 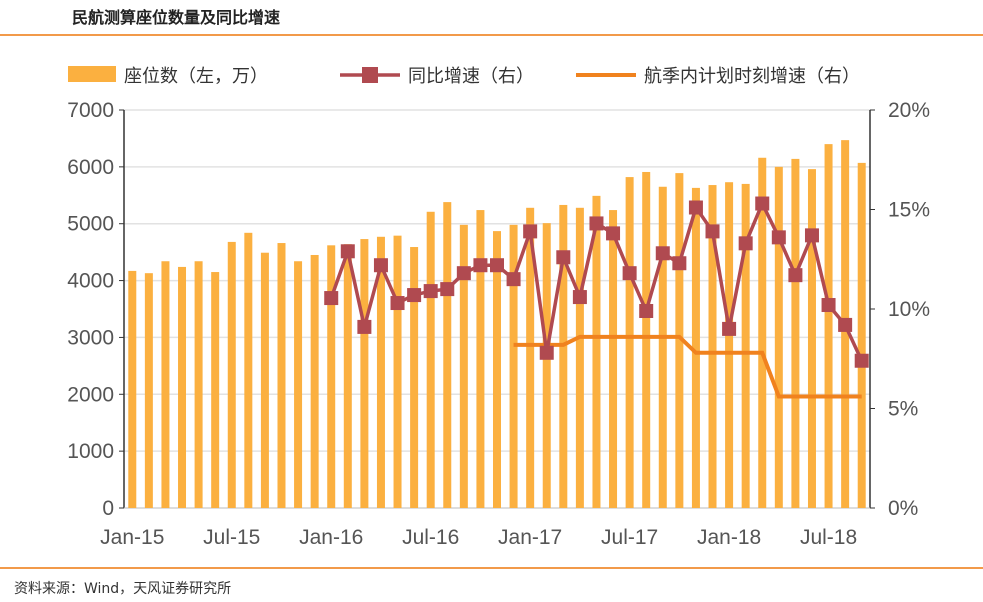 I want to click on legend-label: 同比增速（右）, so click(x=471, y=76).